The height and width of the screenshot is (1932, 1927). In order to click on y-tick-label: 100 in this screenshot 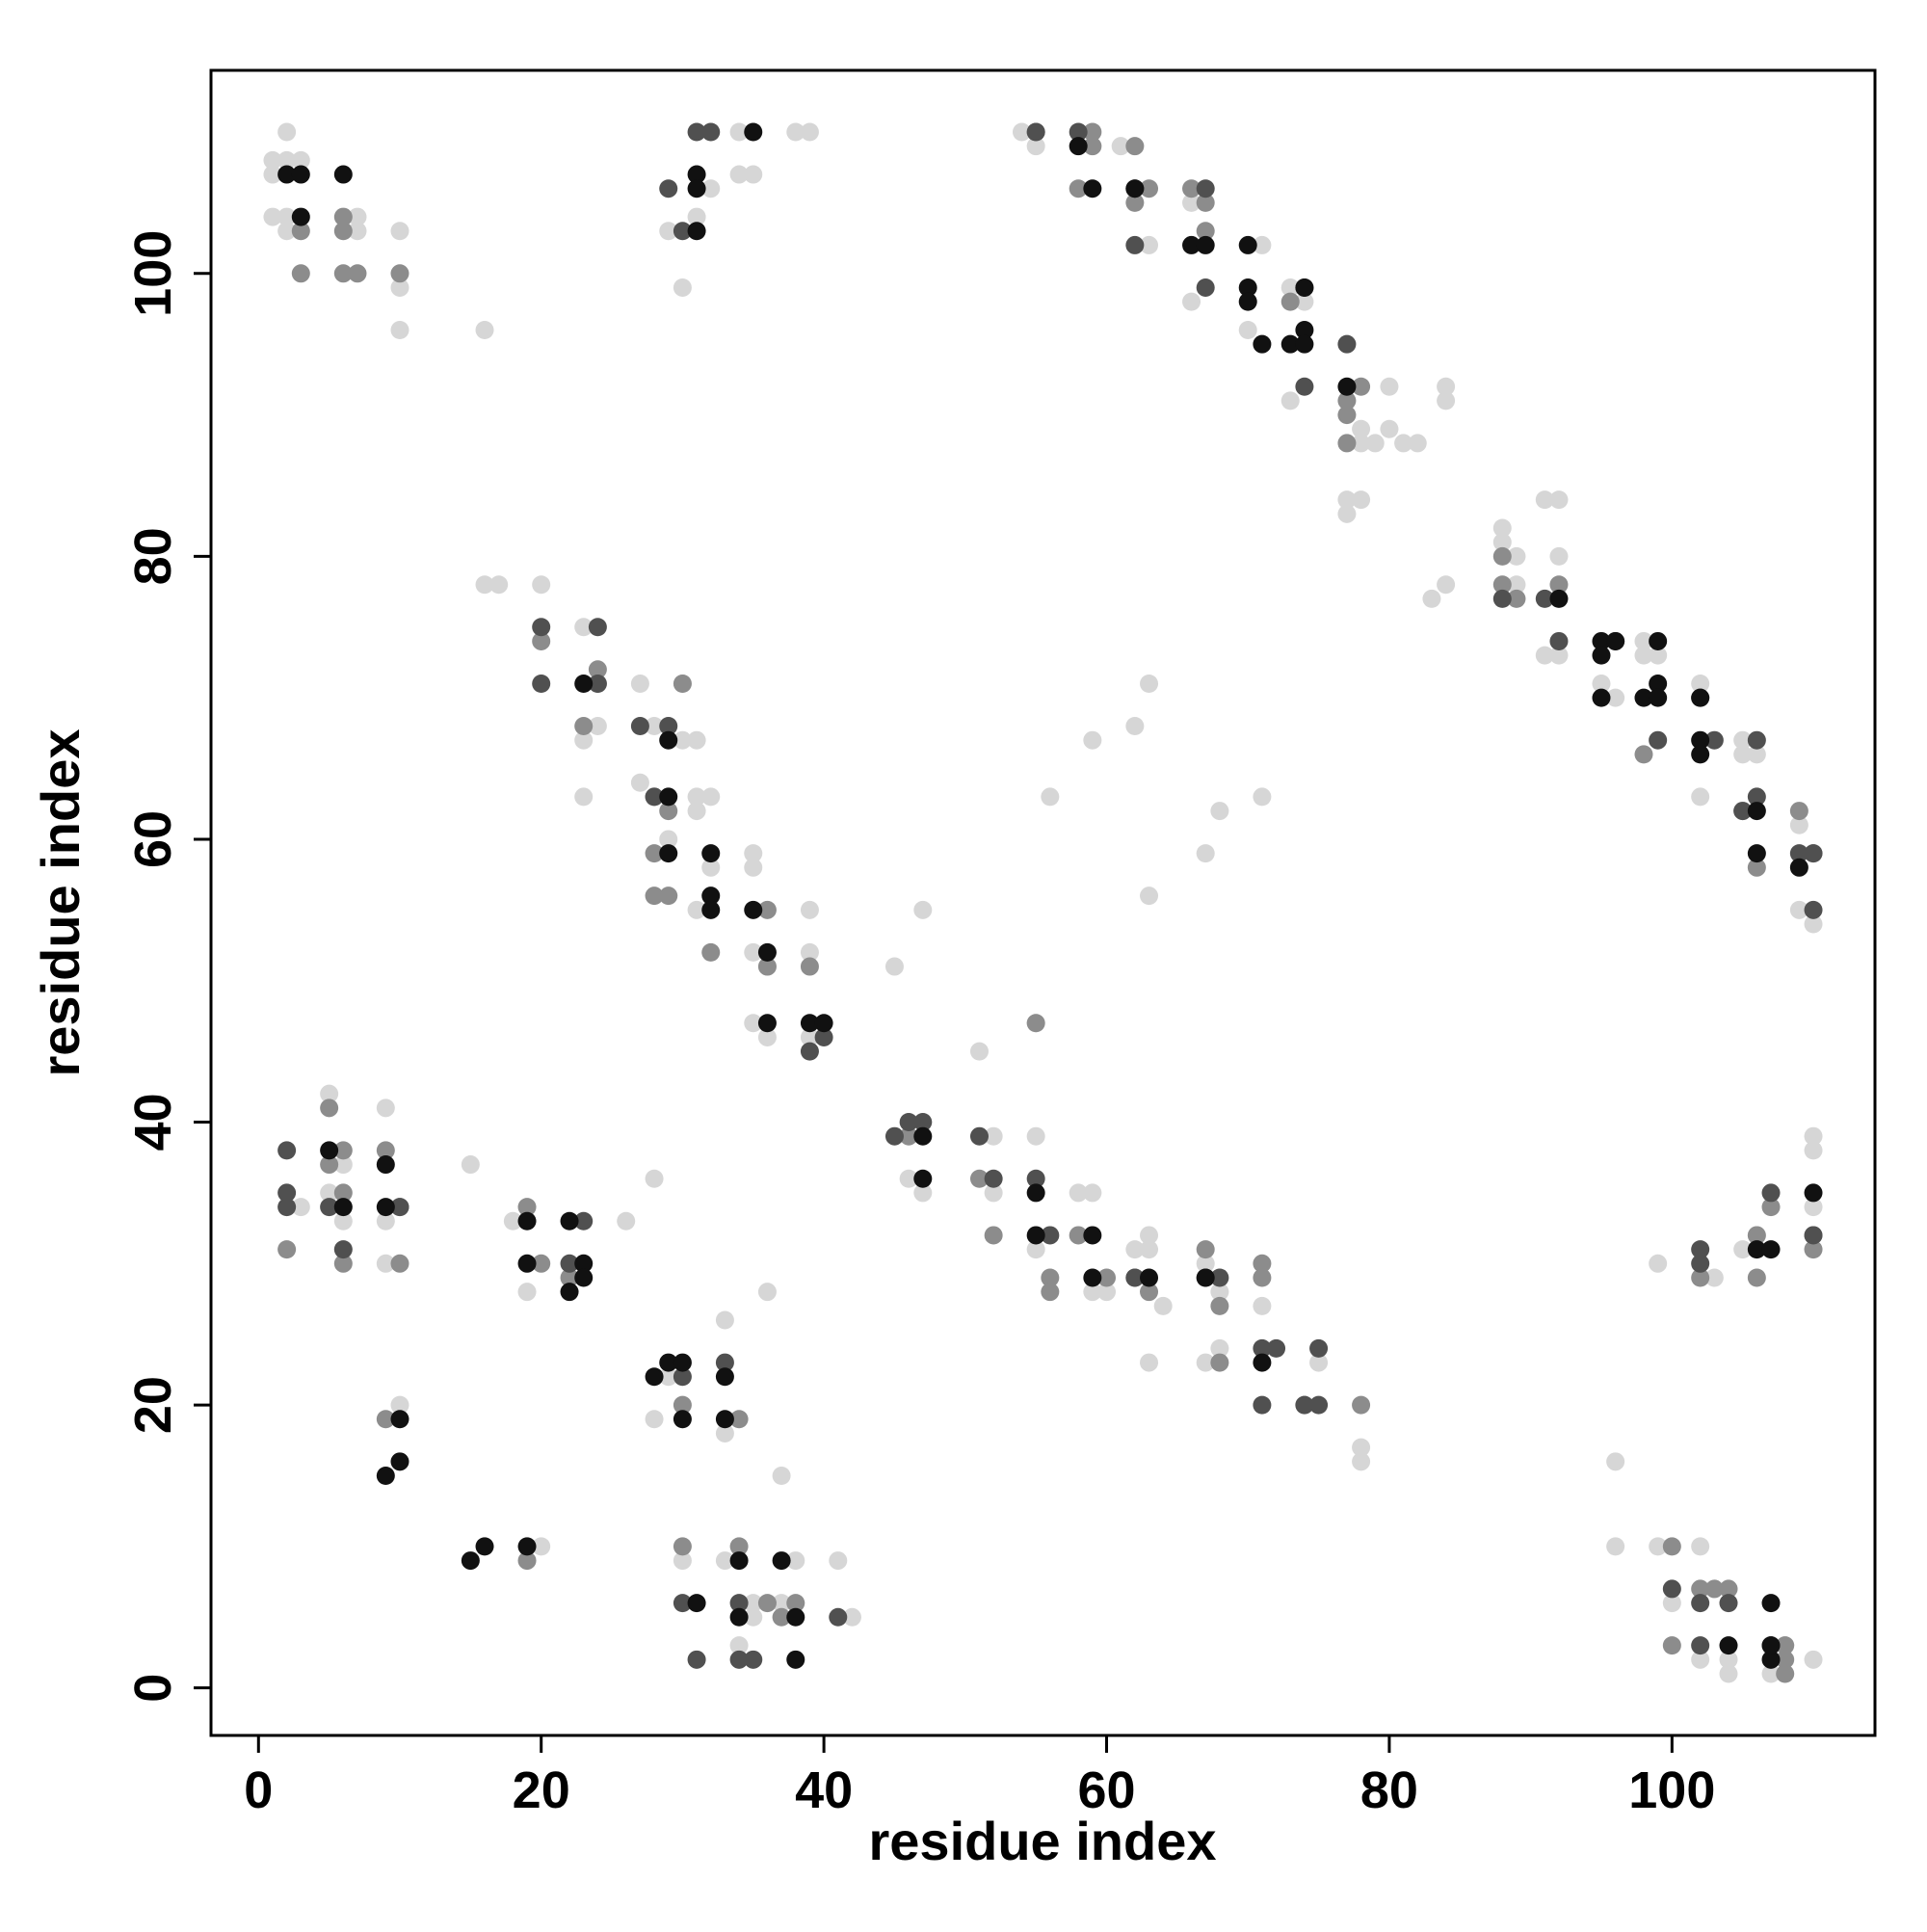, I will do `click(153, 273)`.